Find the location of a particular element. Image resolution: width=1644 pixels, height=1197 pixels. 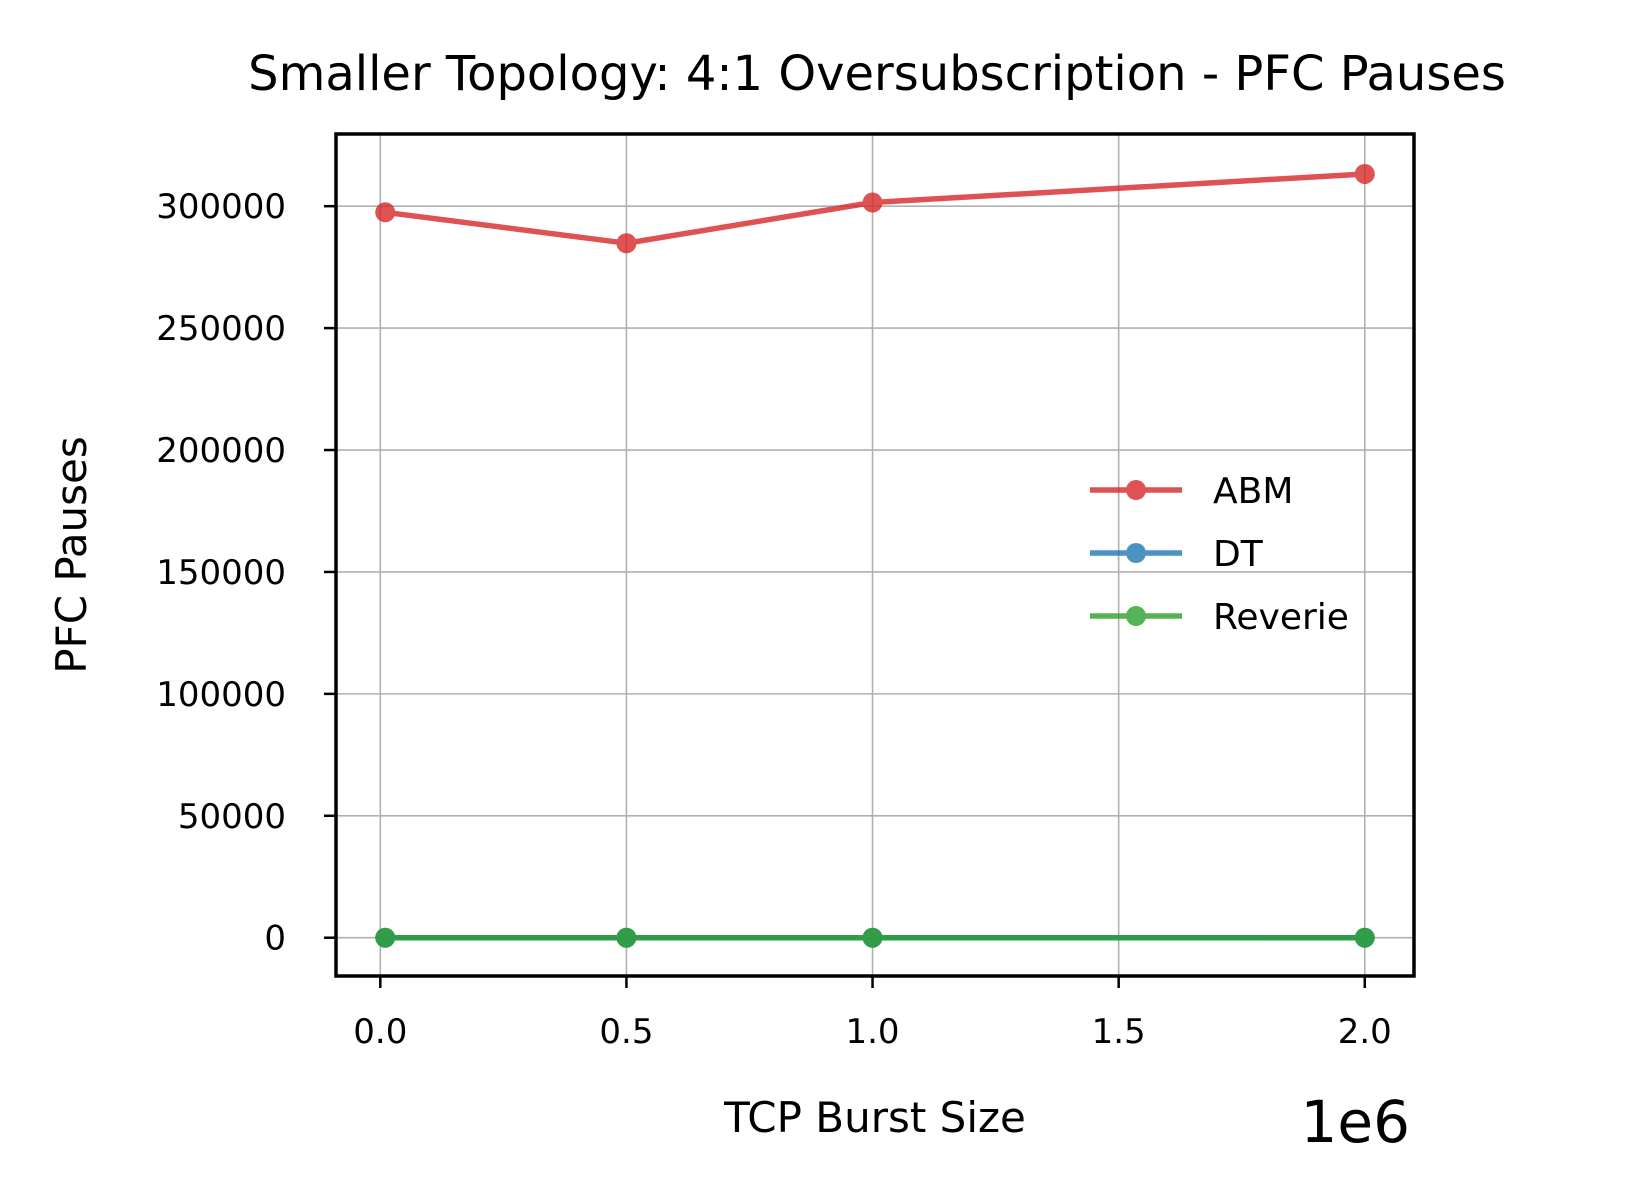

x-tick-label: 0.0 is located at coordinates (380, 1032).